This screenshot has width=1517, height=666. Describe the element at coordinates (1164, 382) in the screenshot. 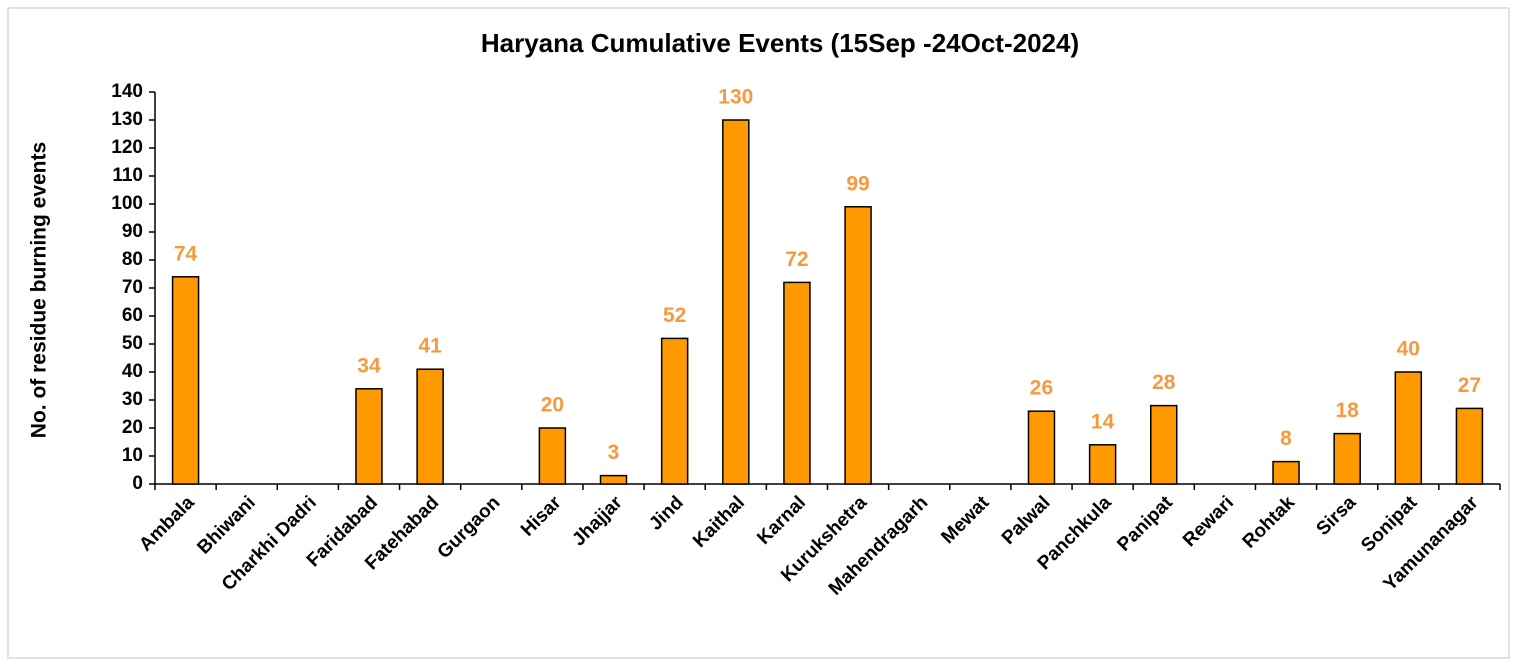

I see `value-label: 28` at that location.